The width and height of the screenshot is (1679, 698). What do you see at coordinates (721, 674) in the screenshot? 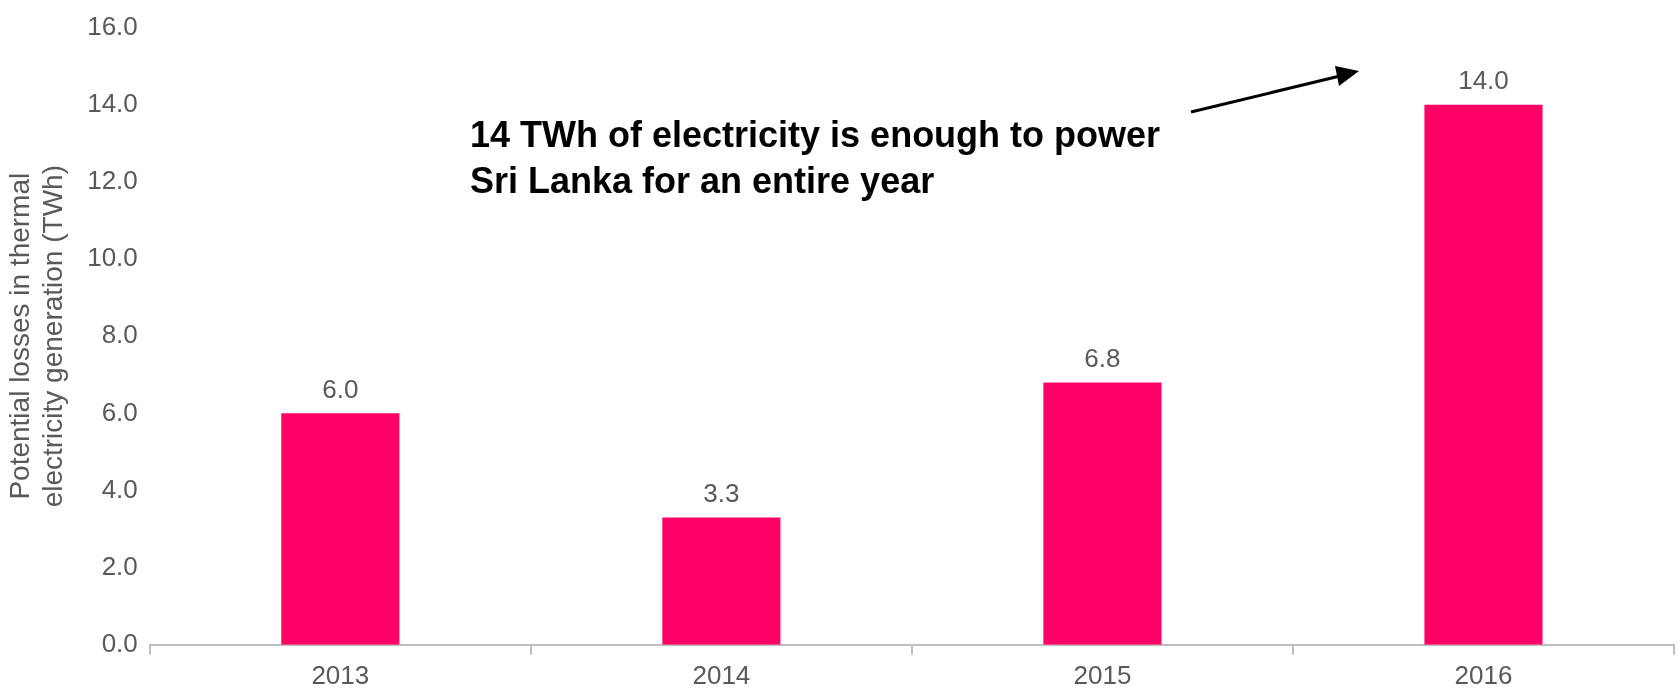
I see `x-tick-label: 2014` at bounding box center [721, 674].